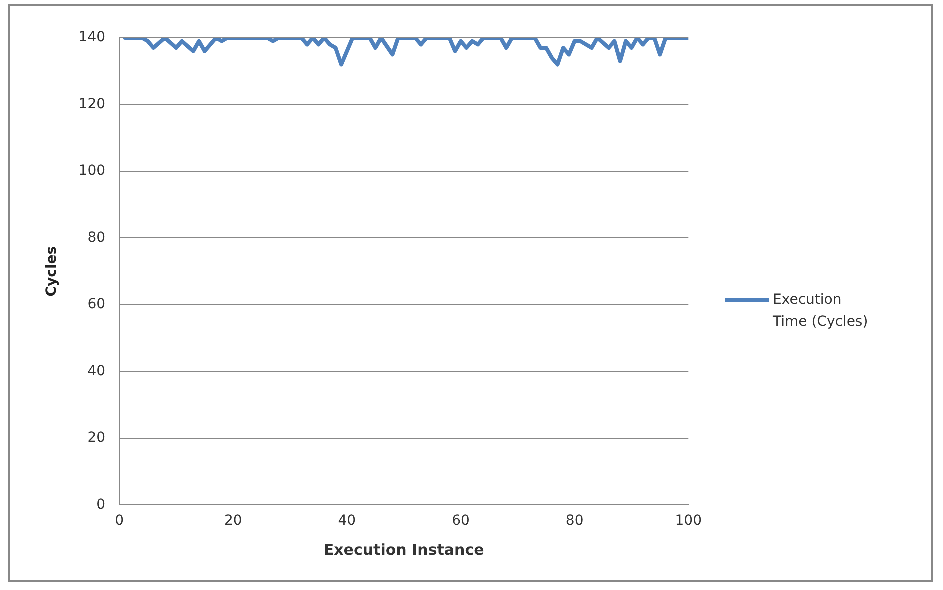 This screenshot has width=943, height=590. What do you see at coordinates (92, 171) in the screenshot?
I see `y-tick-label: 100` at bounding box center [92, 171].